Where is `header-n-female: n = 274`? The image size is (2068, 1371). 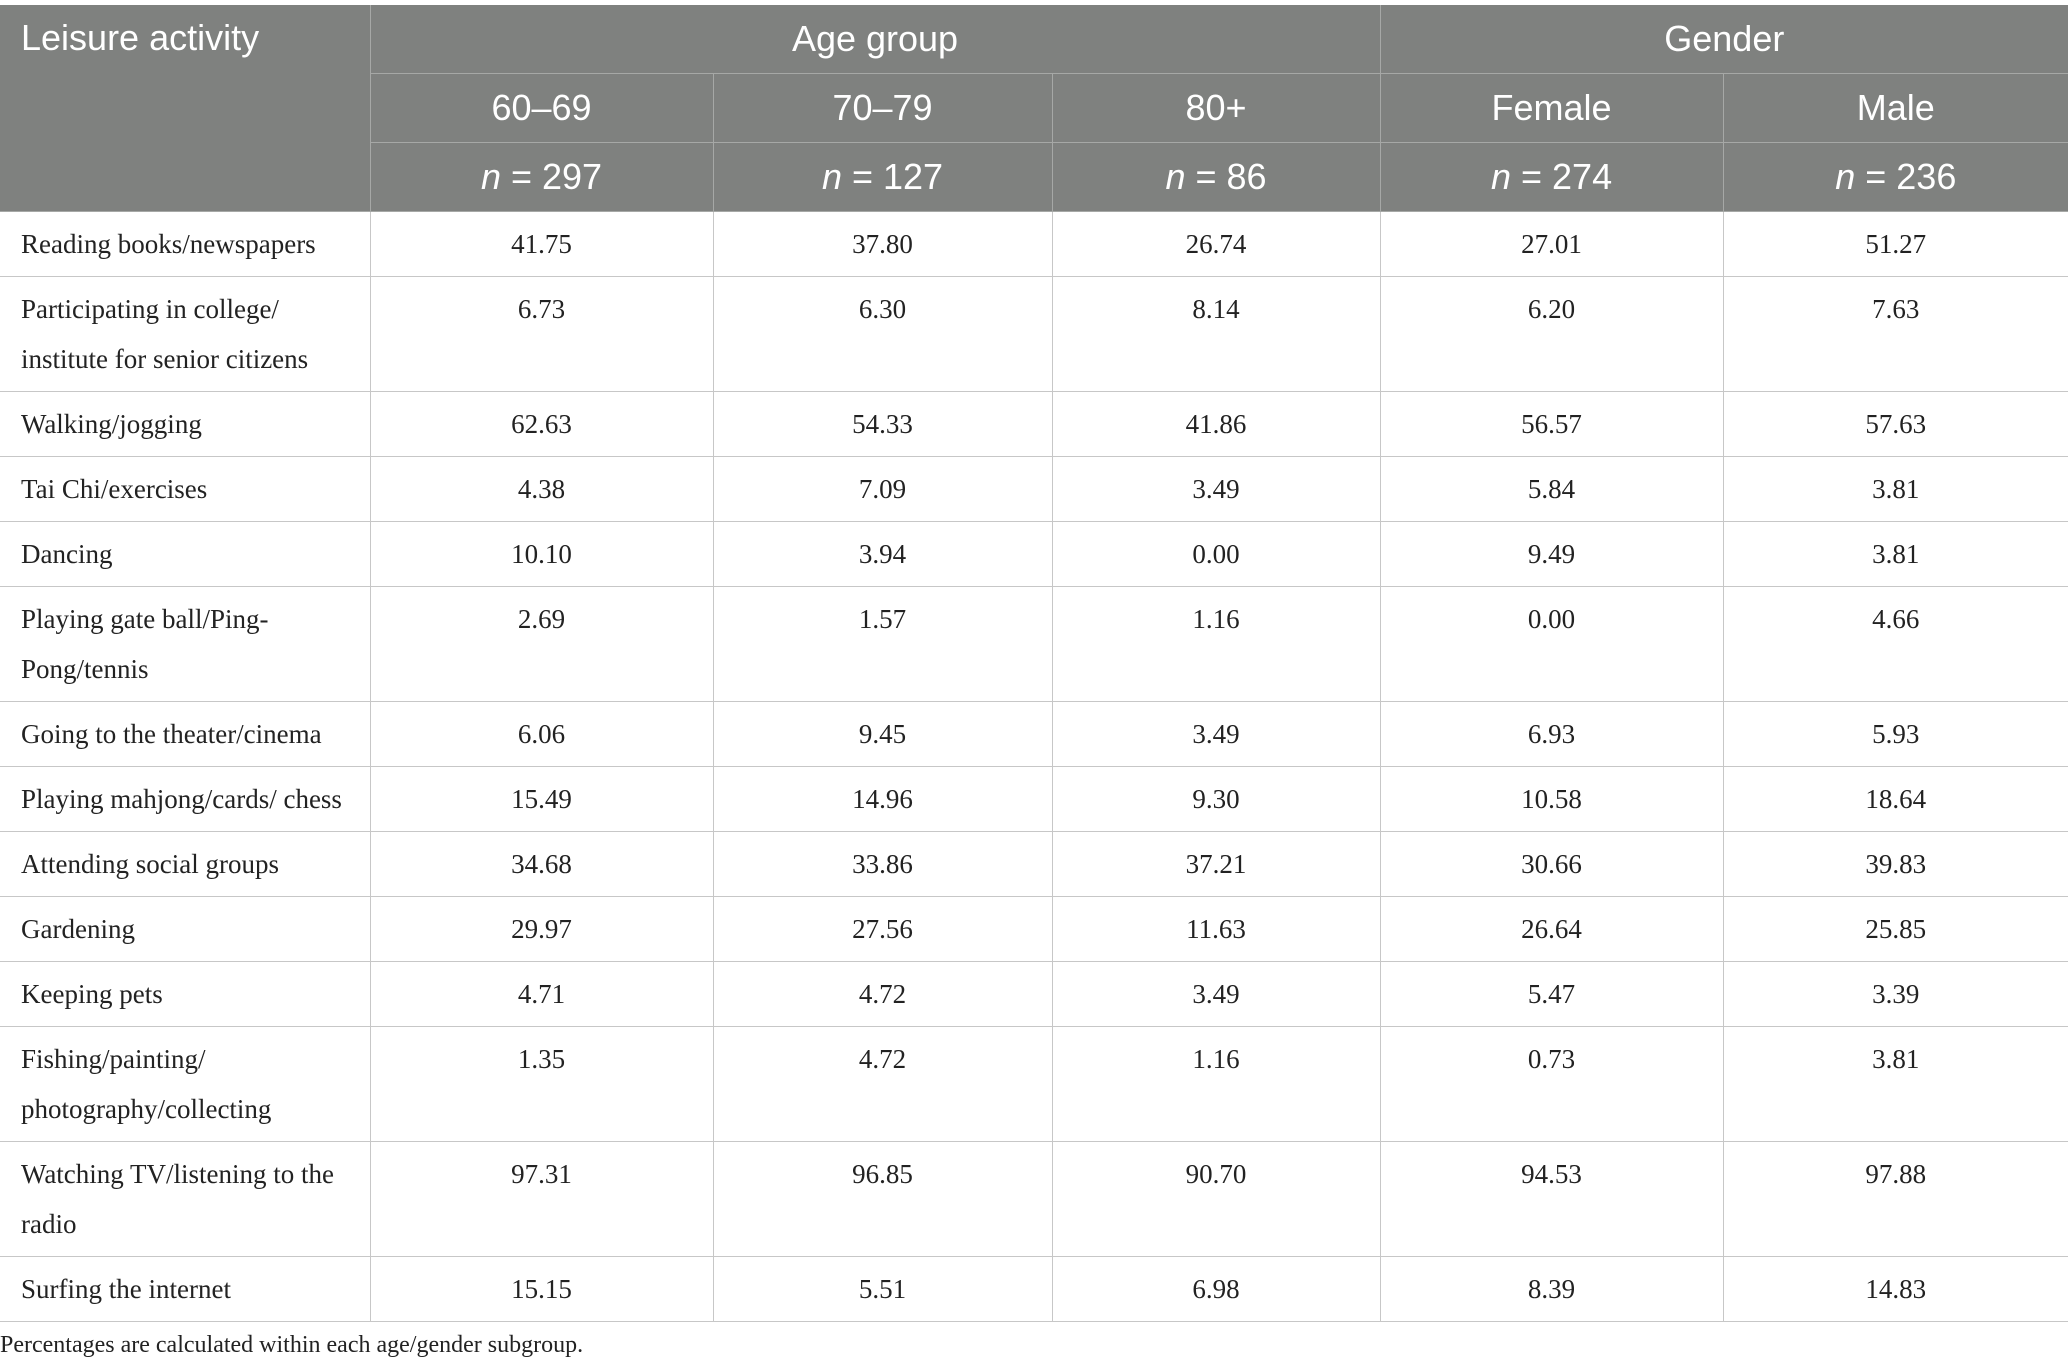 header-n-female: n = 274 is located at coordinates (1551, 177).